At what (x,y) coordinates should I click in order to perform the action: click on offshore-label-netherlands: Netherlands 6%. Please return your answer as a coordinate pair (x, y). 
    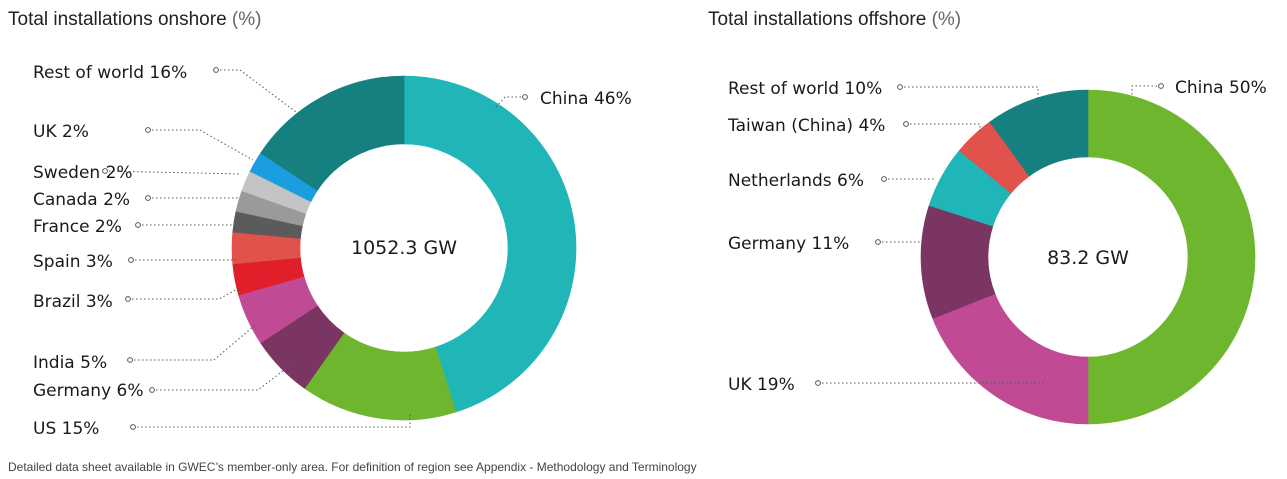
    Looking at the image, I should click on (796, 181).